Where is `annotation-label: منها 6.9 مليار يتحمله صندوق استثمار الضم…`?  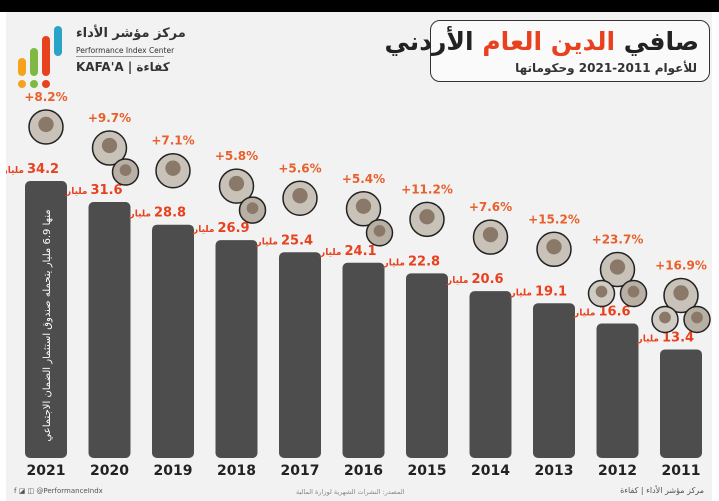
annotation-label: منها 6.9 مليار يتحمله صندوق استثمار الضم… is located at coordinates (47, 325).